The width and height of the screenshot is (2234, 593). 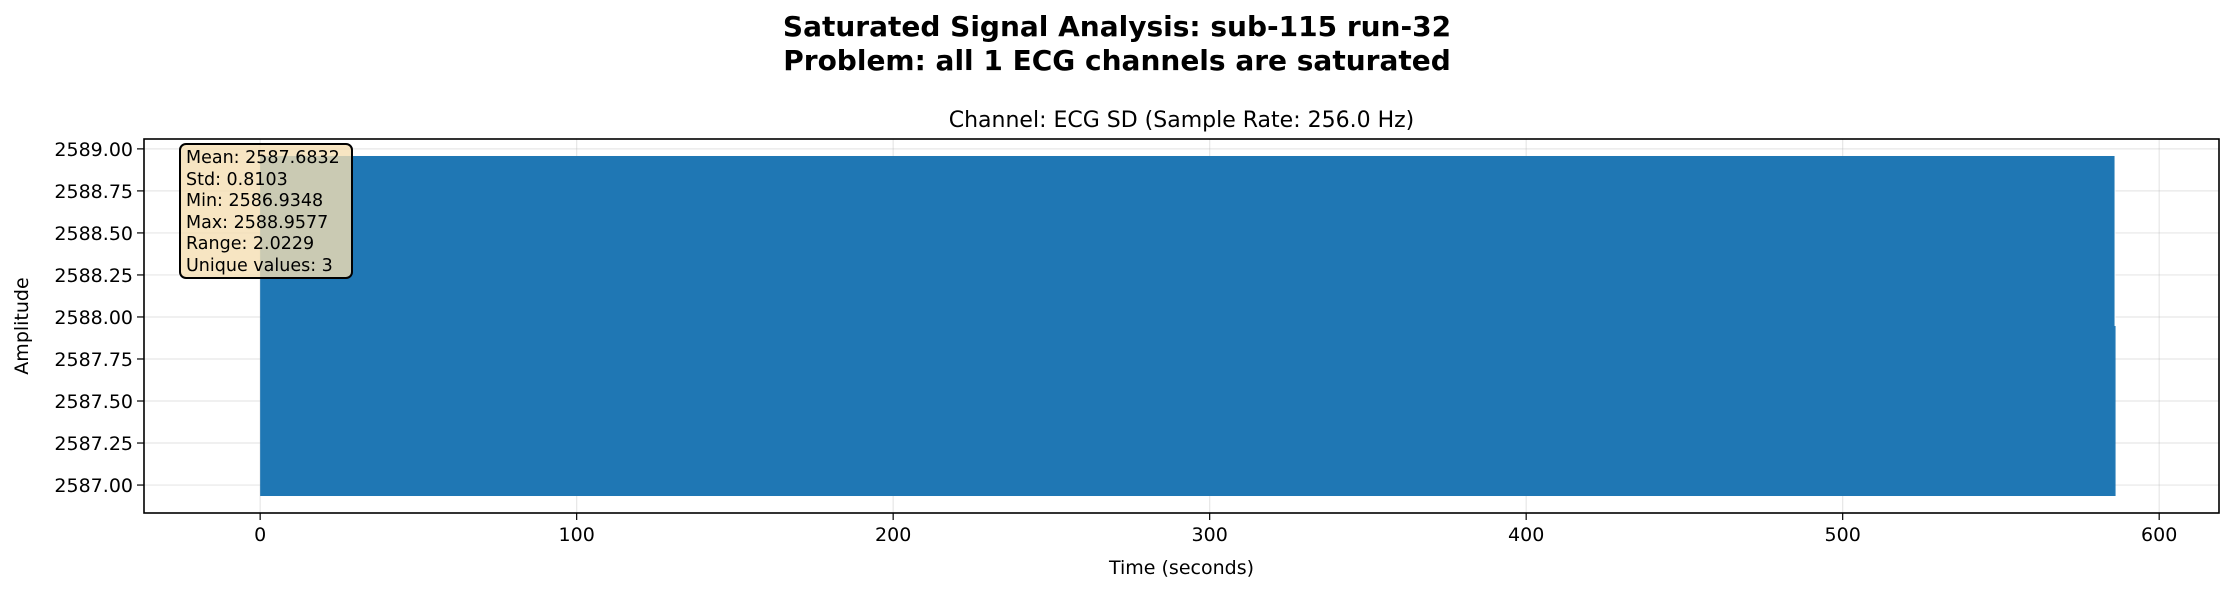 I want to click on x-axis-label: Time (seconds), so click(x=1181, y=568).